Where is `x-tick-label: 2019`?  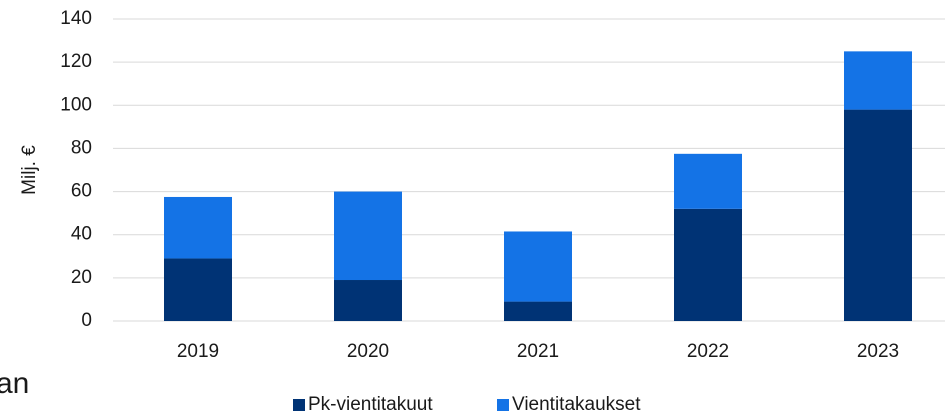 x-tick-label: 2019 is located at coordinates (198, 351).